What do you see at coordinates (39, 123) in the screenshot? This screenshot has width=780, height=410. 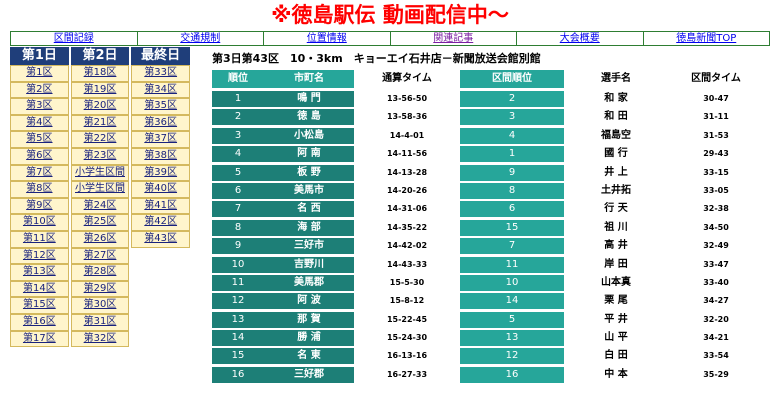 I see `section-link: 第4区` at bounding box center [39, 123].